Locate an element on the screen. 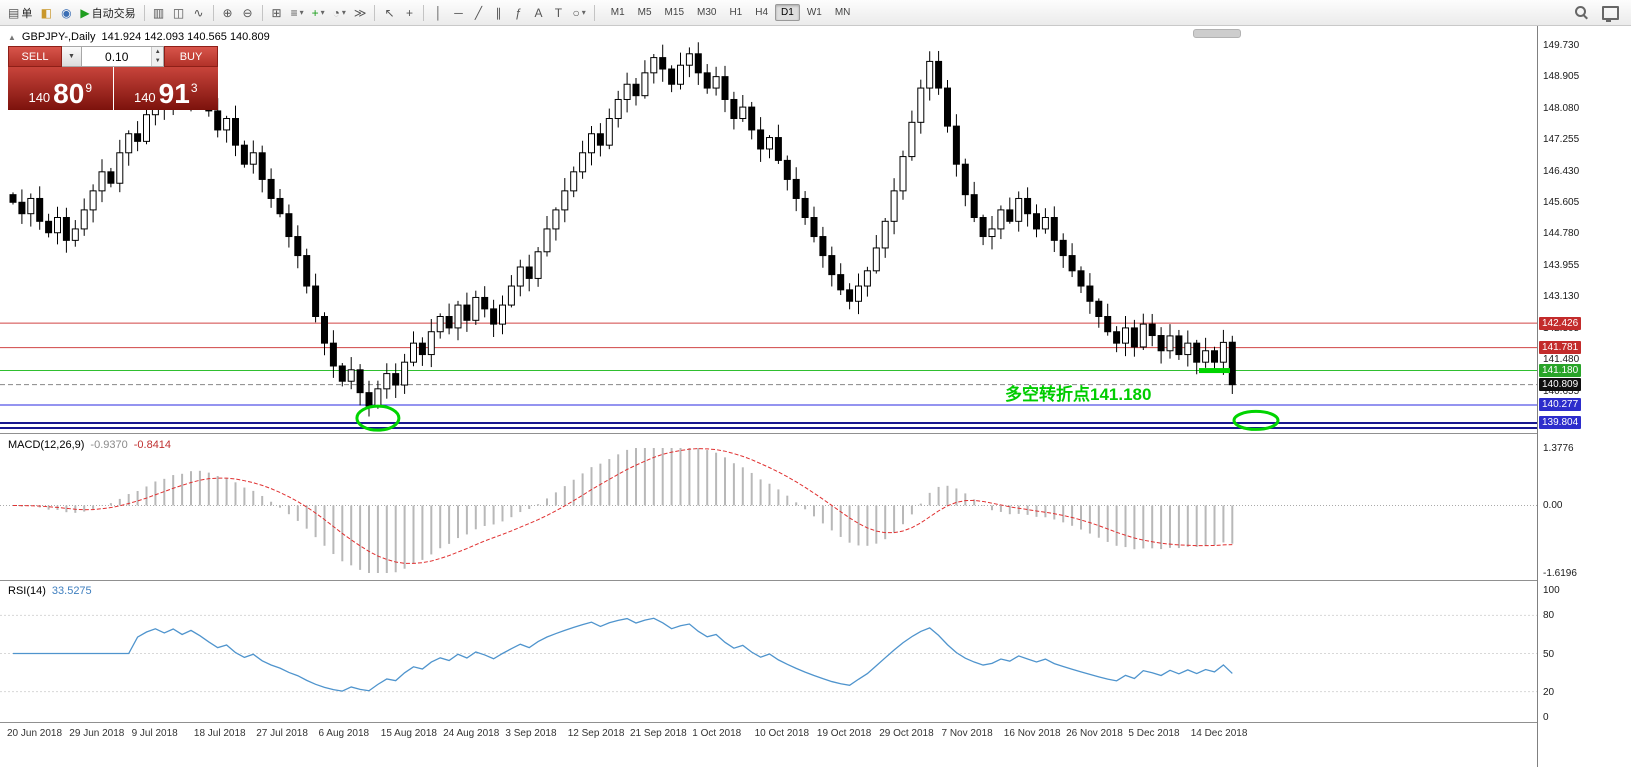 Image resolution: width=1631 pixels, height=767 pixels. line-chart-icon: ∿ is located at coordinates (198, 12).